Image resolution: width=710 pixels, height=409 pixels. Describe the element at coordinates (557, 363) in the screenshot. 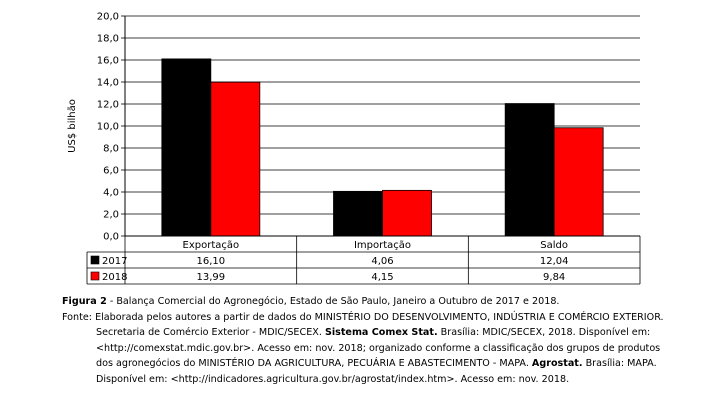

I see `source-title-agrostat: Agrostat.` at that location.